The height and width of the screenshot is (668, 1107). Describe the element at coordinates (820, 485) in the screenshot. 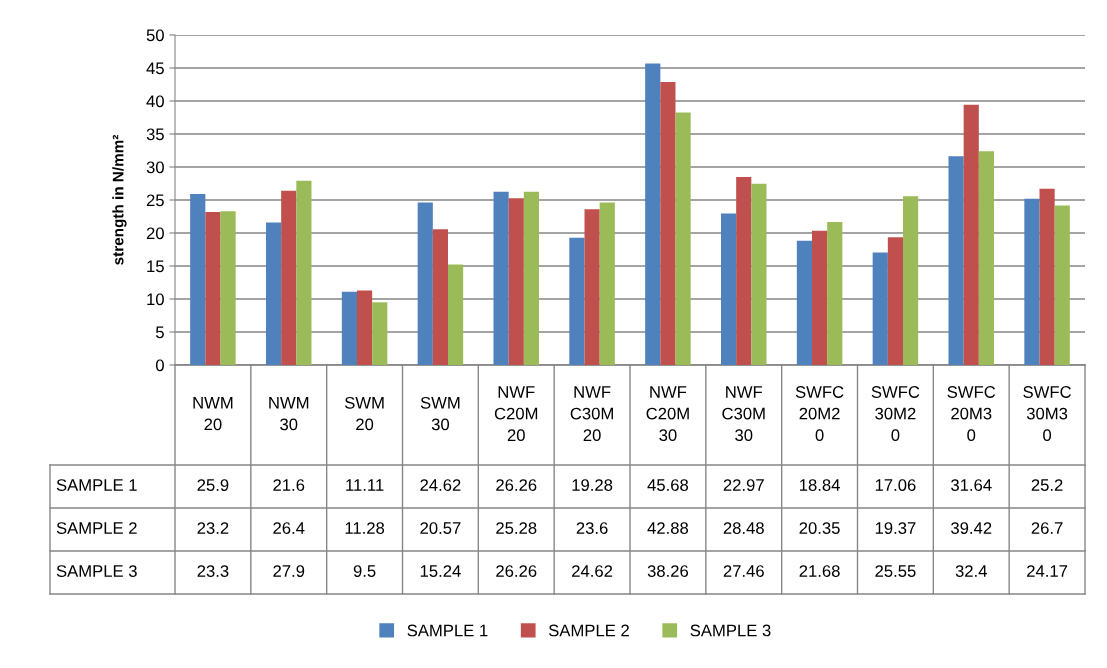

I see `data-label: 18.84` at that location.